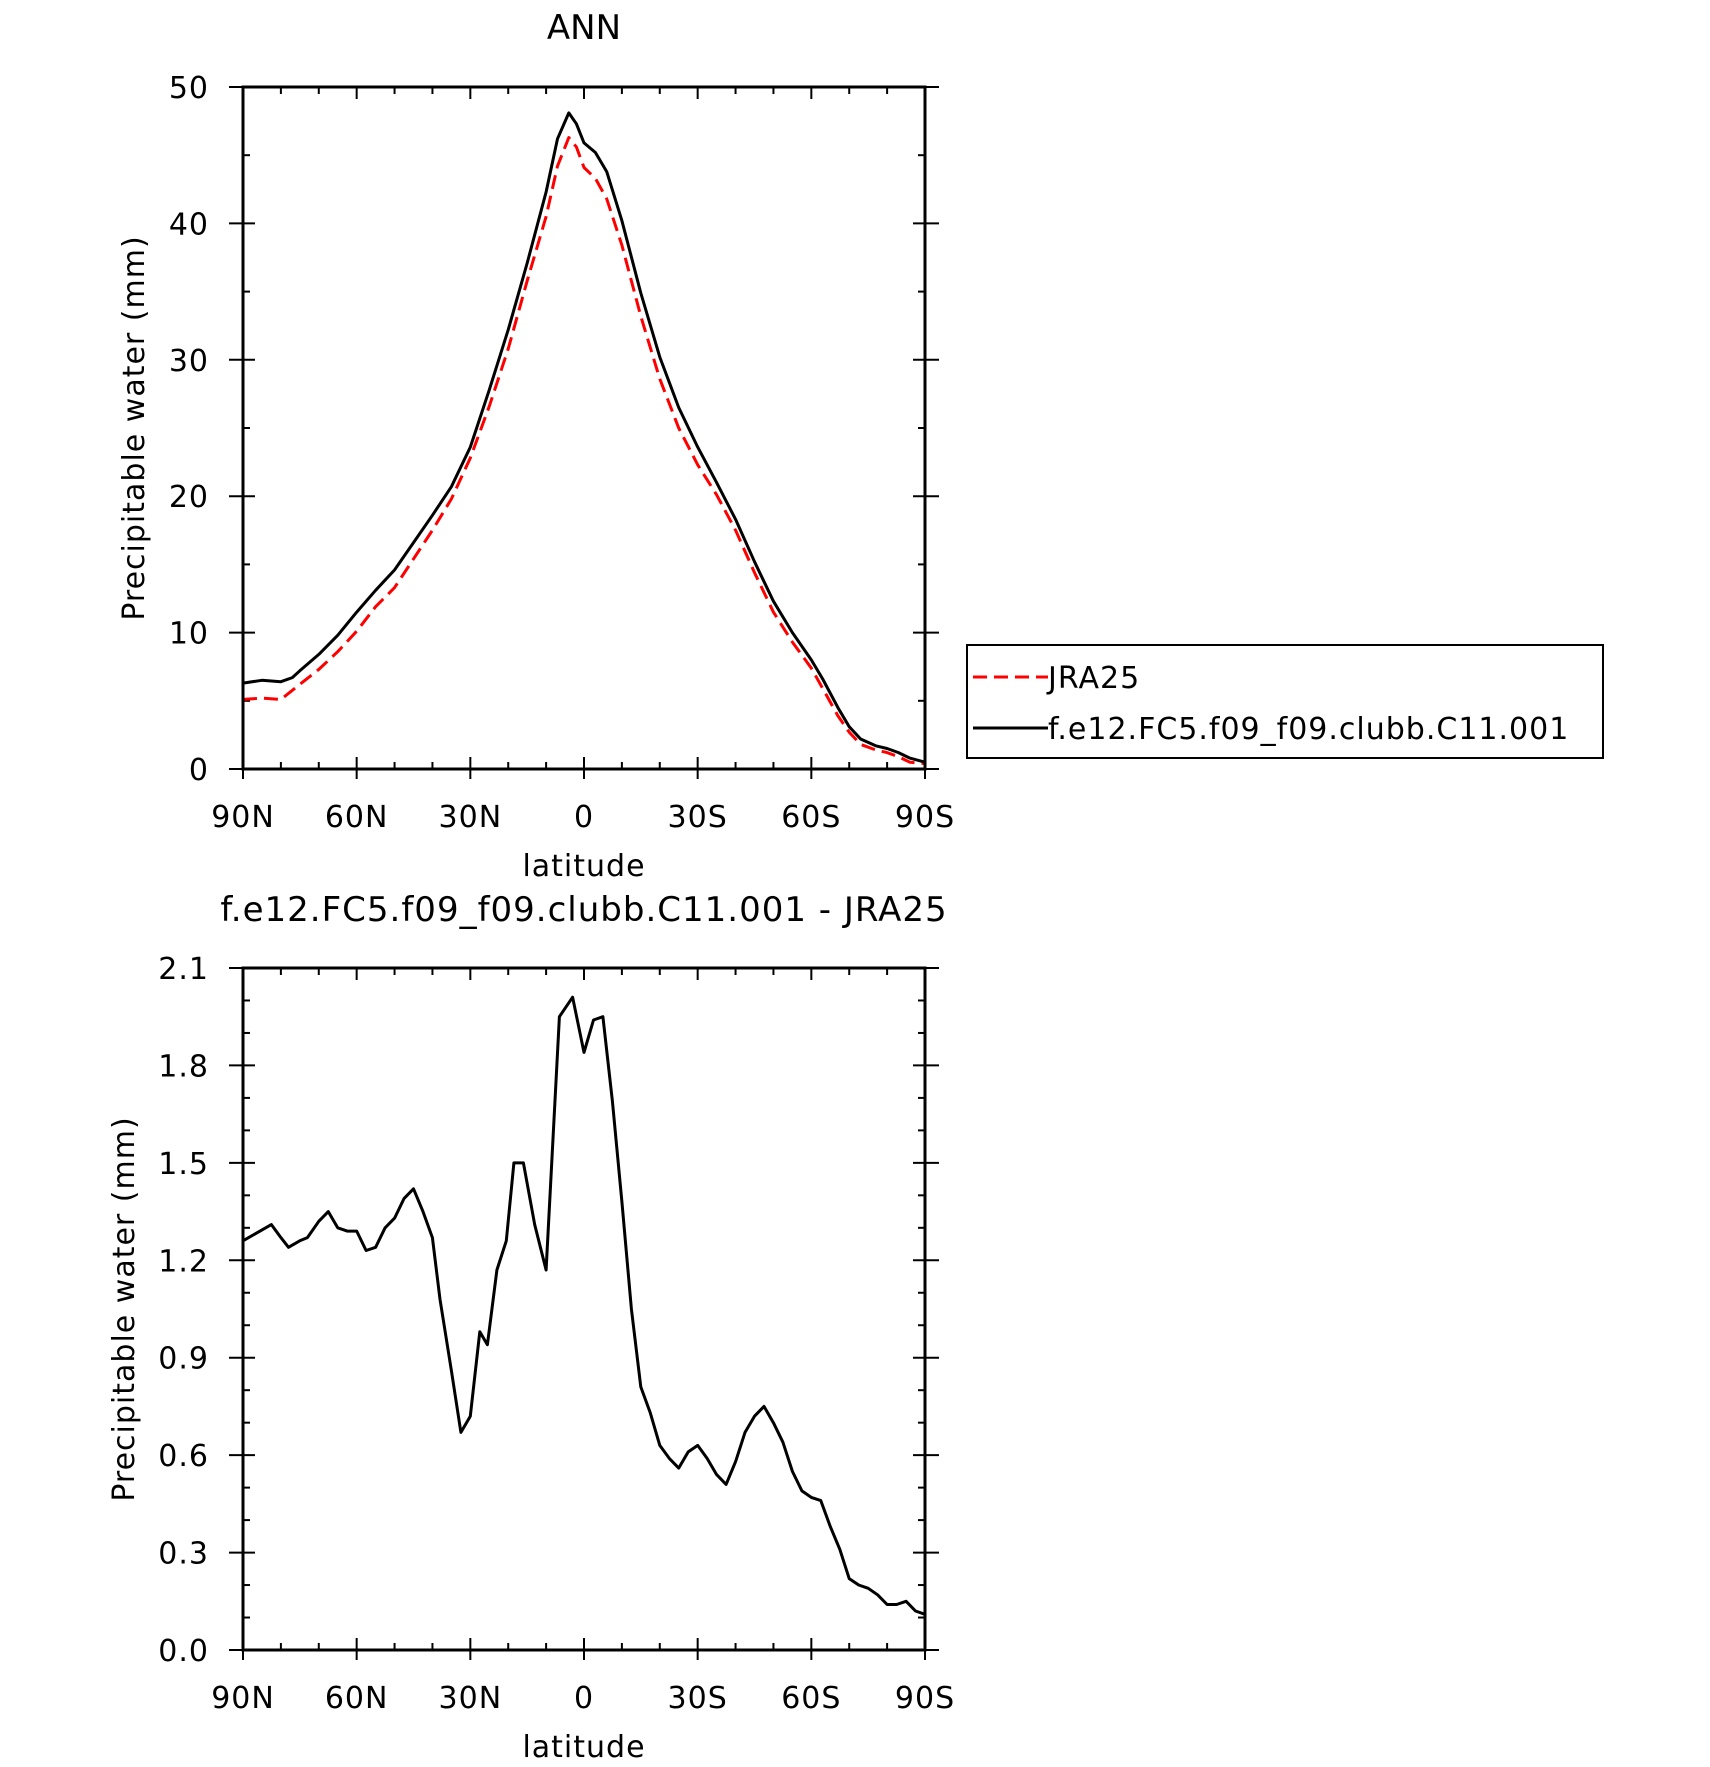 This screenshot has width=1710, height=1767. What do you see at coordinates (134, 427) in the screenshot?
I see `top-y-axis-label: Precipitable water (mm)` at bounding box center [134, 427].